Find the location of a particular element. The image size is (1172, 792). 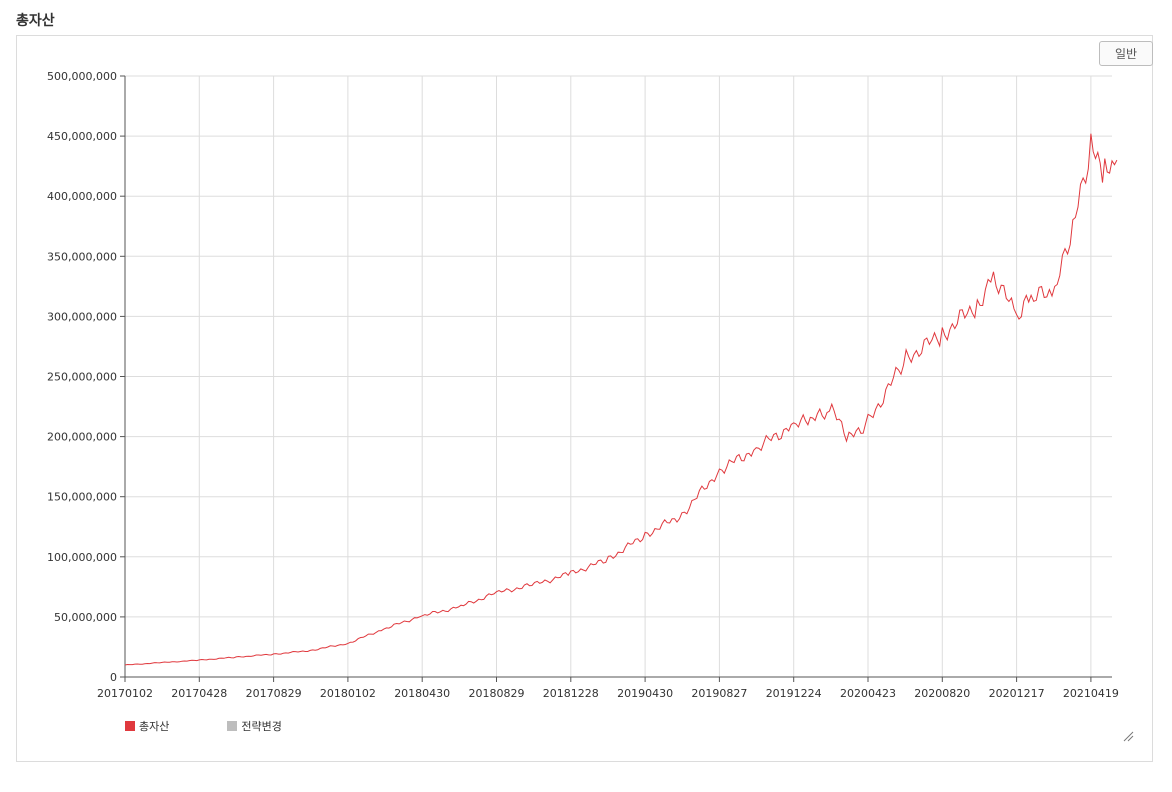

x-tick-label: 20180430 is located at coordinates (422, 693).